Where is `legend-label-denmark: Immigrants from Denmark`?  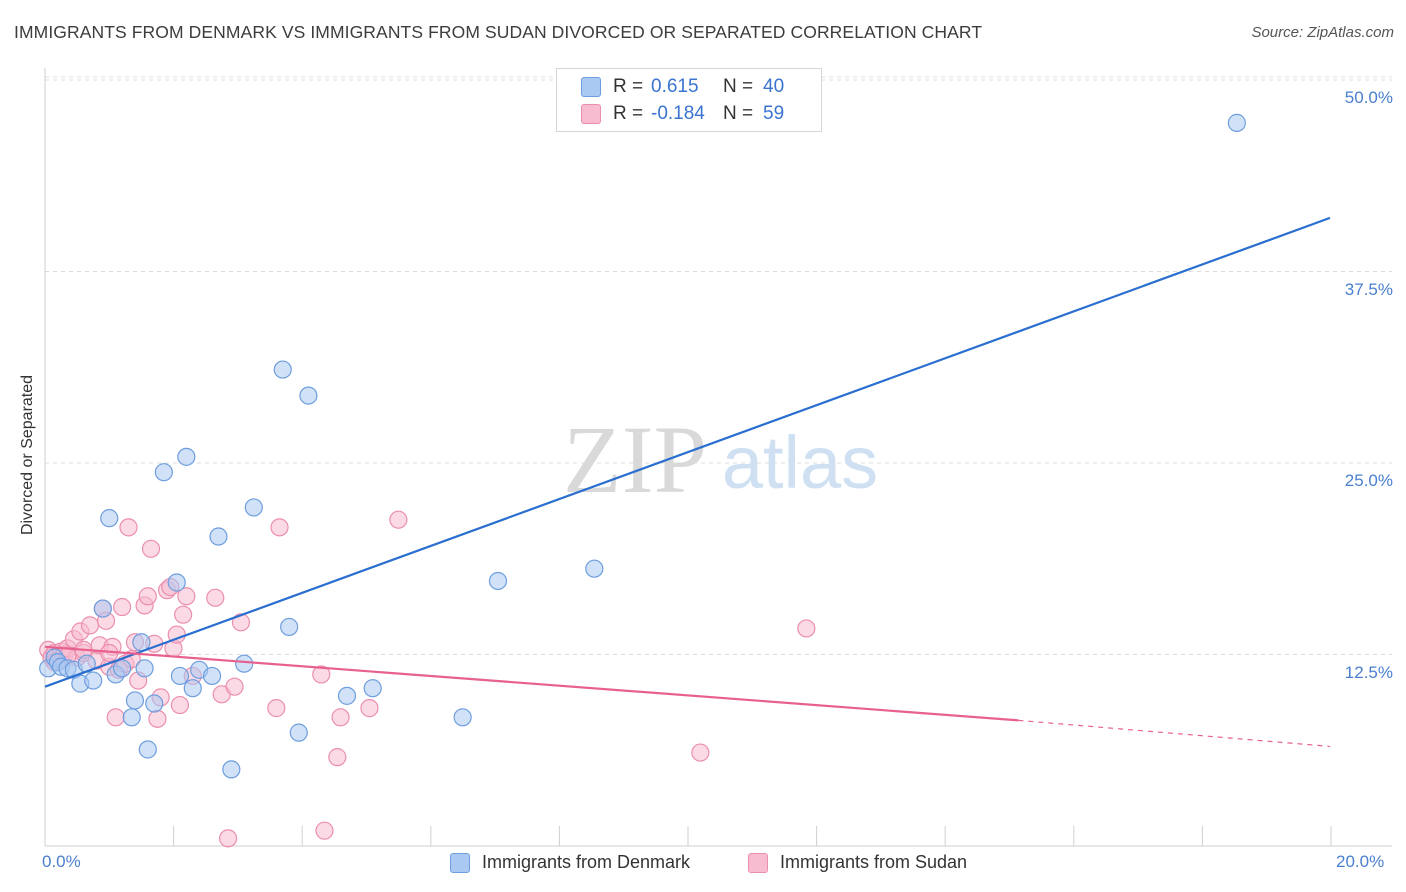 legend-label-denmark: Immigrants from Denmark is located at coordinates (586, 862).